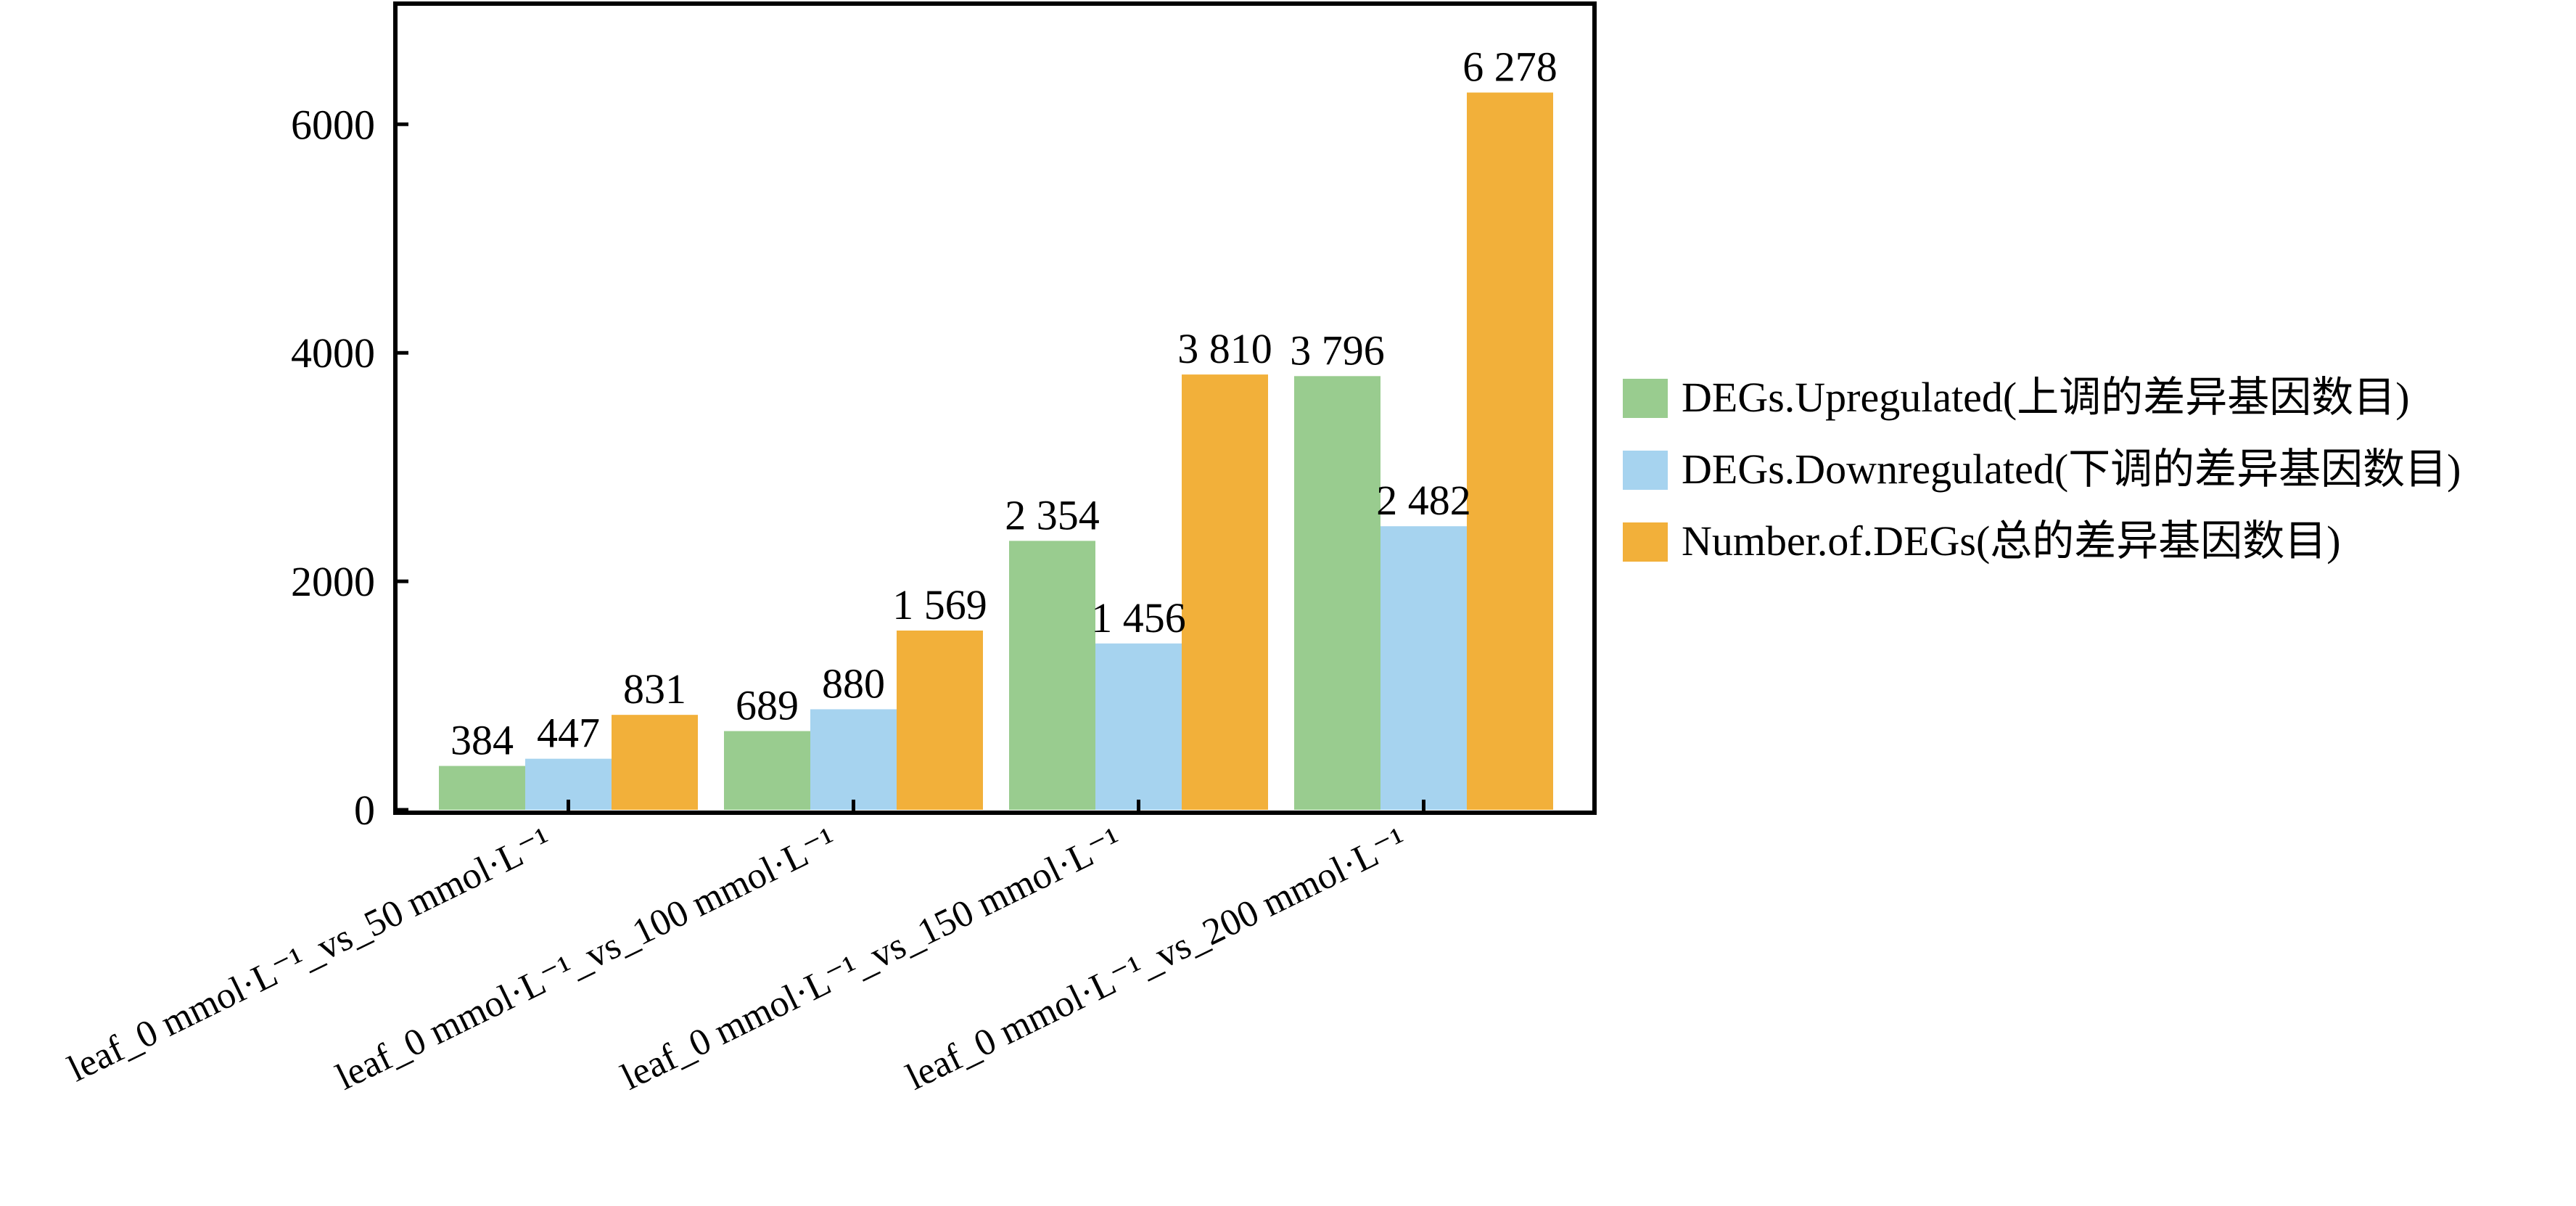  I want to click on data-label-2-2: 880, so click(853, 683).